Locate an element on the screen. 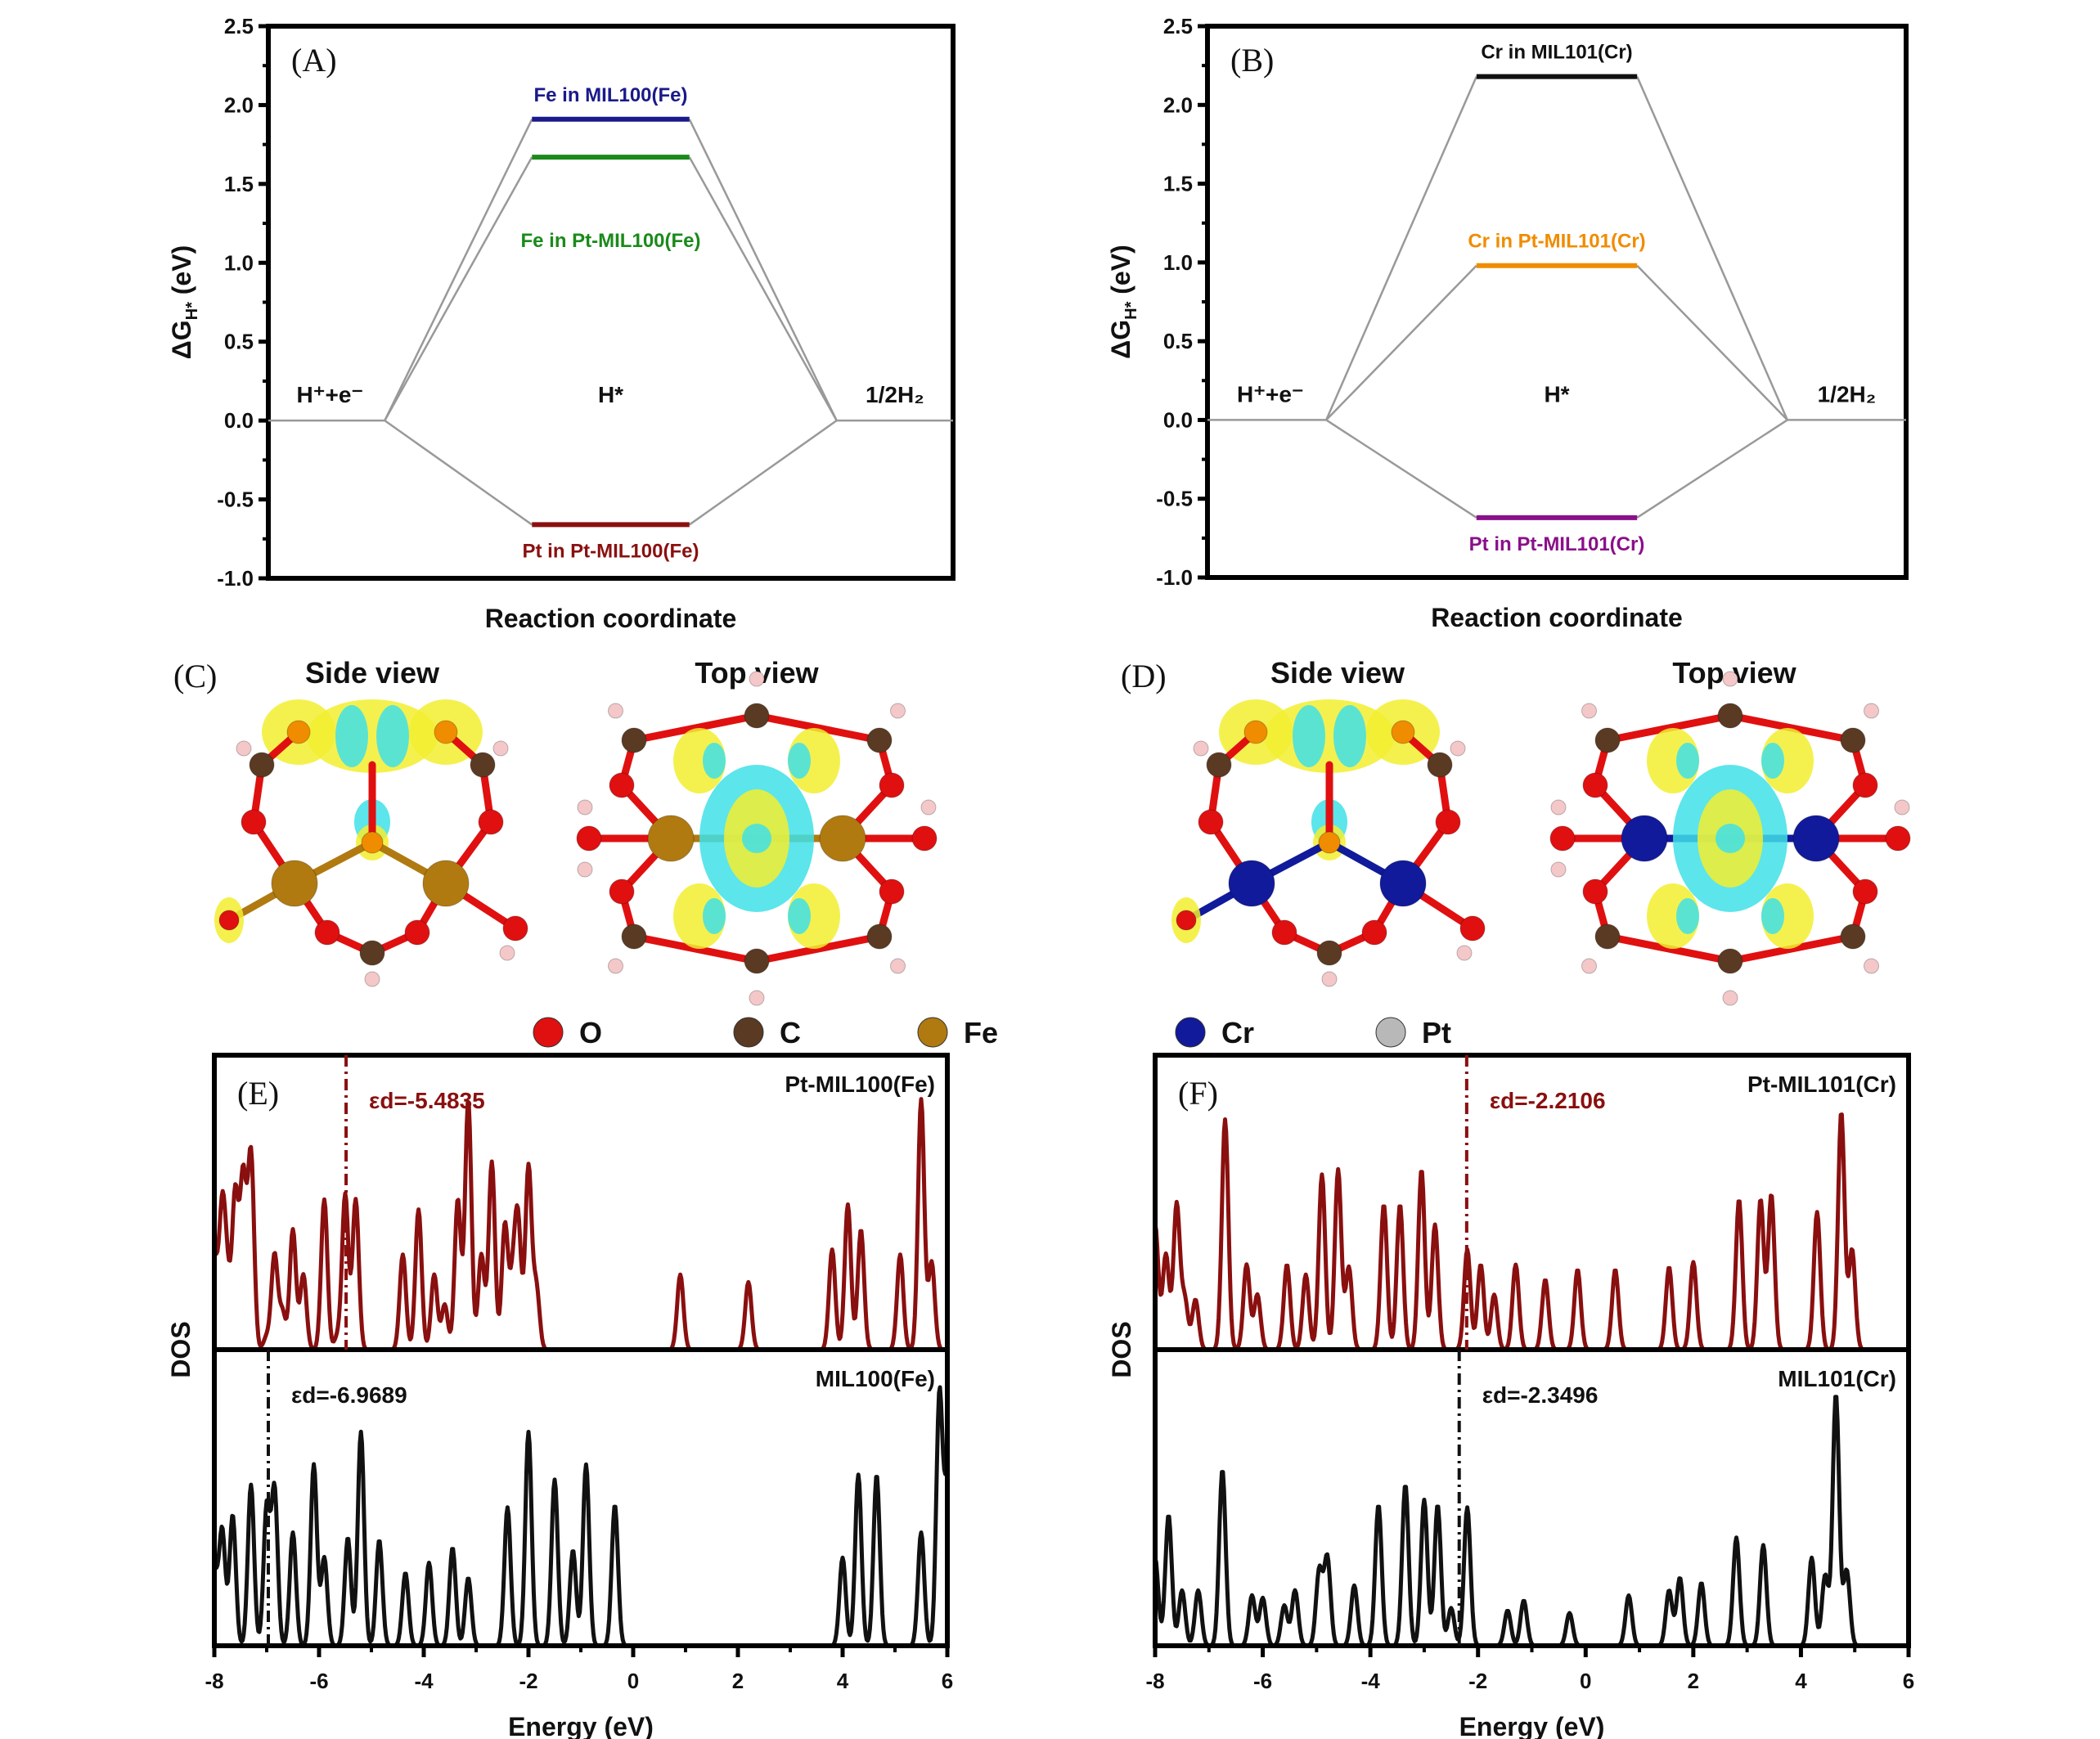  panel-label: (E) is located at coordinates (258, 1093).